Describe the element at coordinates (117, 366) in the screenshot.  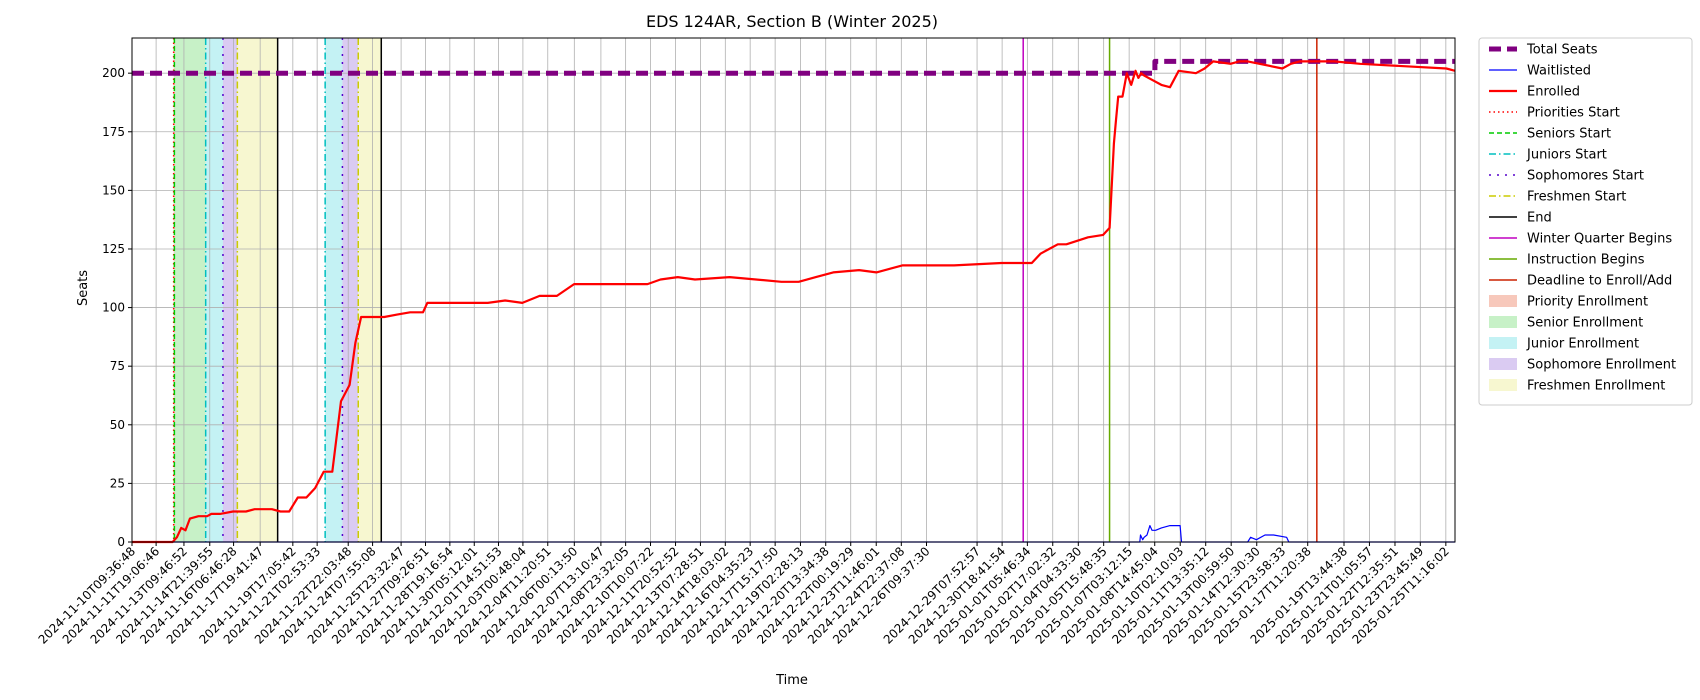
I see `y-tick-label: 75` at that location.